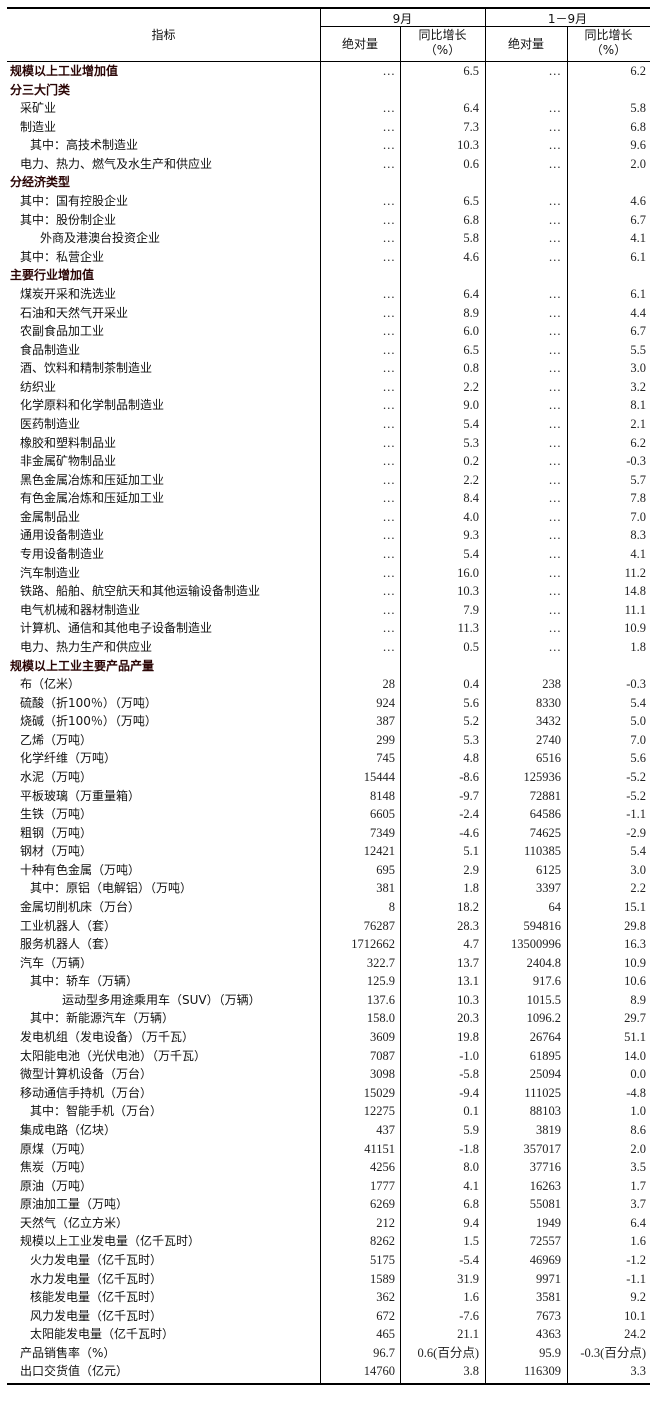 Image resolution: width=657 pixels, height=1416 pixels. I want to click on table-row: 食品制造业 … 6.5 … 5.5, so click(328, 350).